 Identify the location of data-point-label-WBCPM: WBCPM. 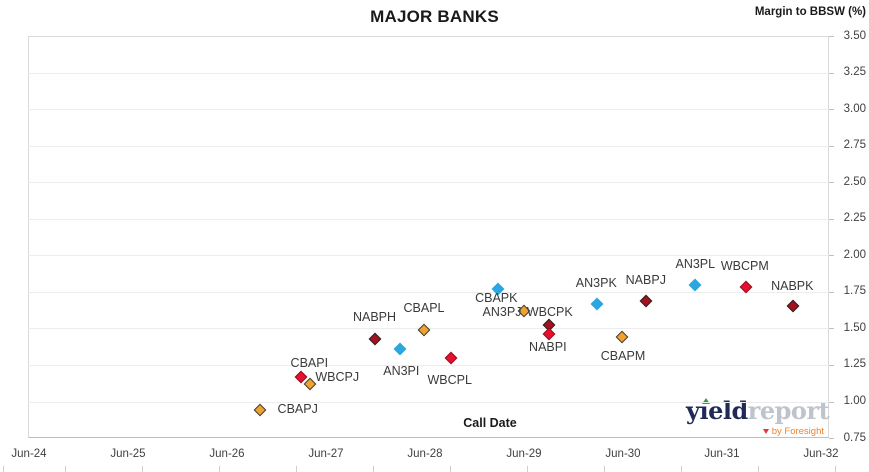
(744, 266).